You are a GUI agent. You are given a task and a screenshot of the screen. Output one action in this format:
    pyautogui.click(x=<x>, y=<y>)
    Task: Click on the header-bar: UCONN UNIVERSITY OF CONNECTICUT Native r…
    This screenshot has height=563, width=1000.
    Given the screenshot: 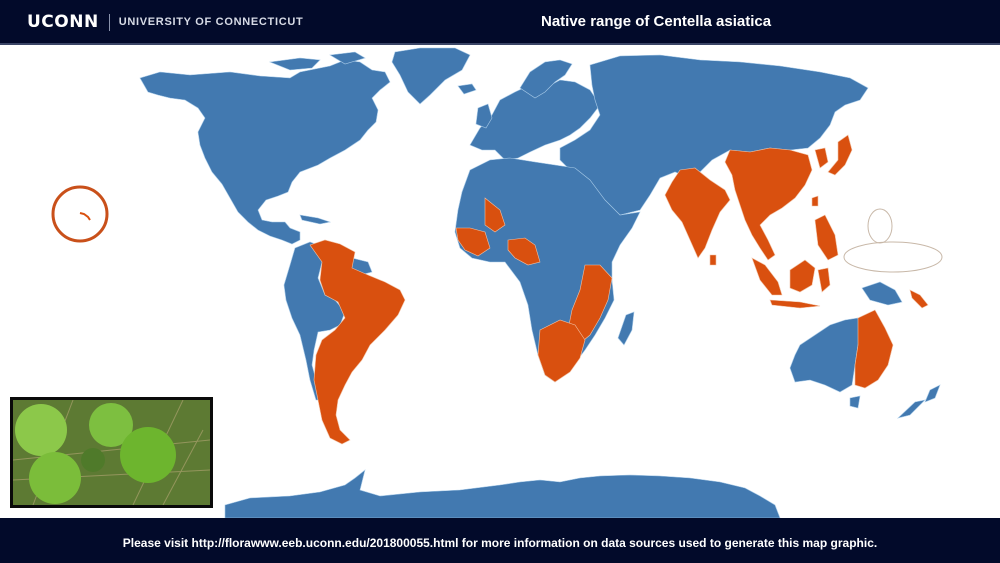 What is the action you would take?
    pyautogui.click(x=500, y=22)
    